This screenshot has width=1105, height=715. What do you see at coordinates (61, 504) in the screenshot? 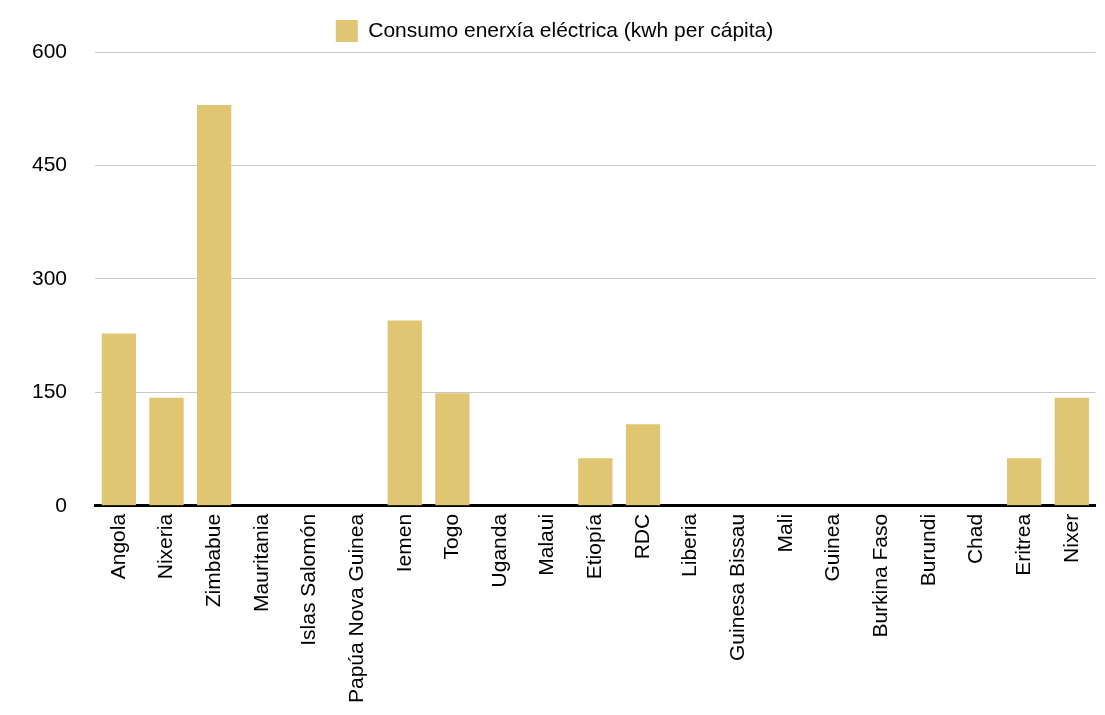
I see `y-tick-label: 0` at bounding box center [61, 504].